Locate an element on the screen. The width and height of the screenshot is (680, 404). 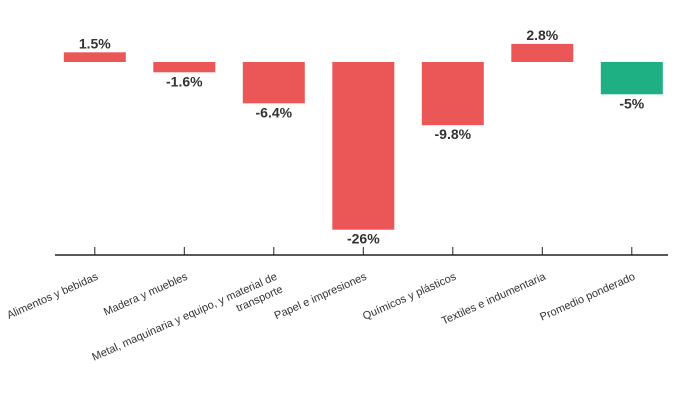
value-label-0: 1.5% is located at coordinates (95, 43).